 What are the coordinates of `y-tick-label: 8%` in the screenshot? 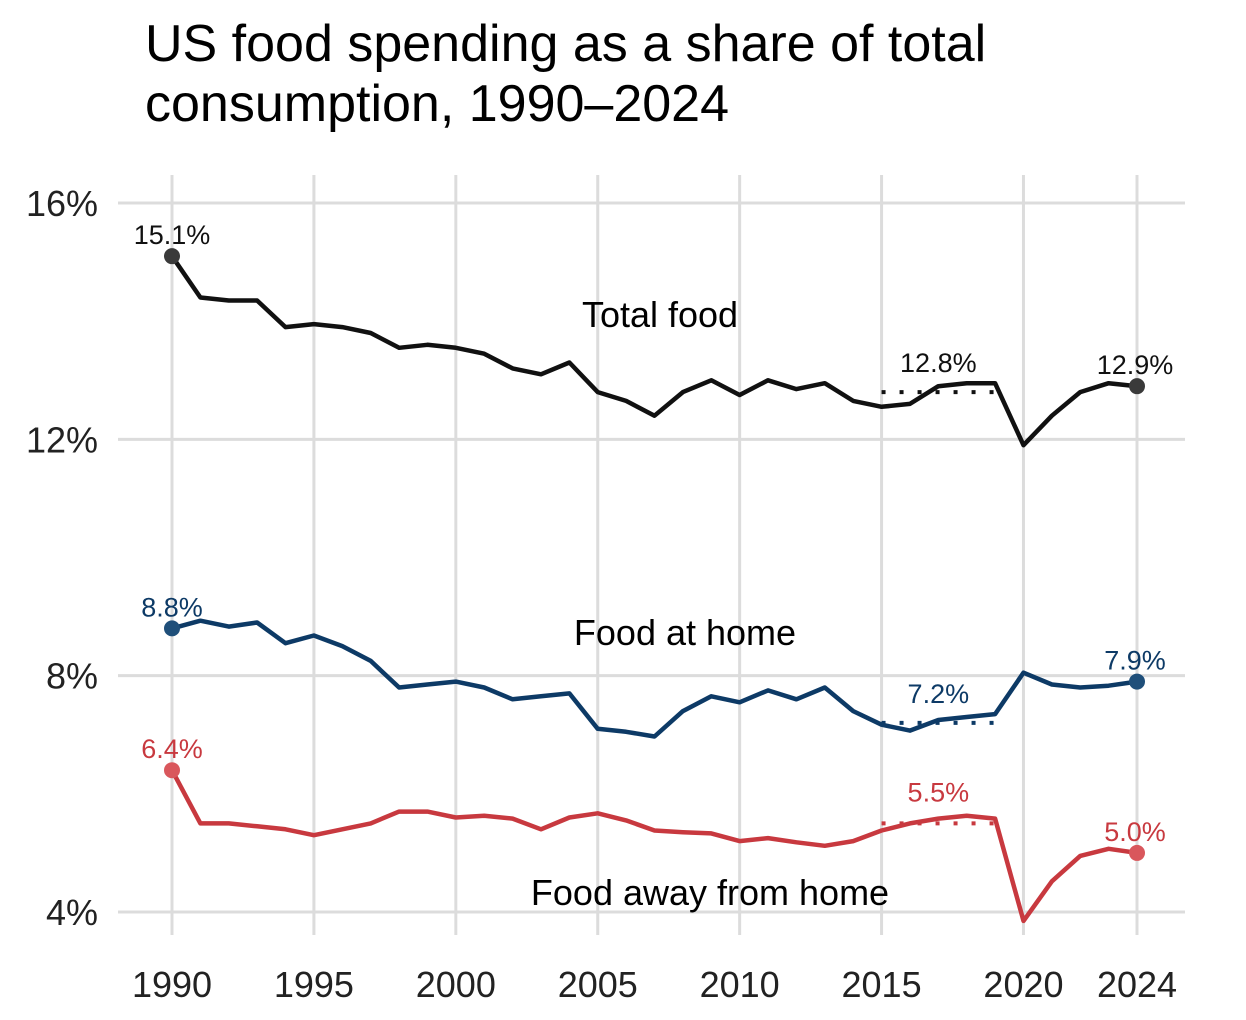 It's located at (72, 676).